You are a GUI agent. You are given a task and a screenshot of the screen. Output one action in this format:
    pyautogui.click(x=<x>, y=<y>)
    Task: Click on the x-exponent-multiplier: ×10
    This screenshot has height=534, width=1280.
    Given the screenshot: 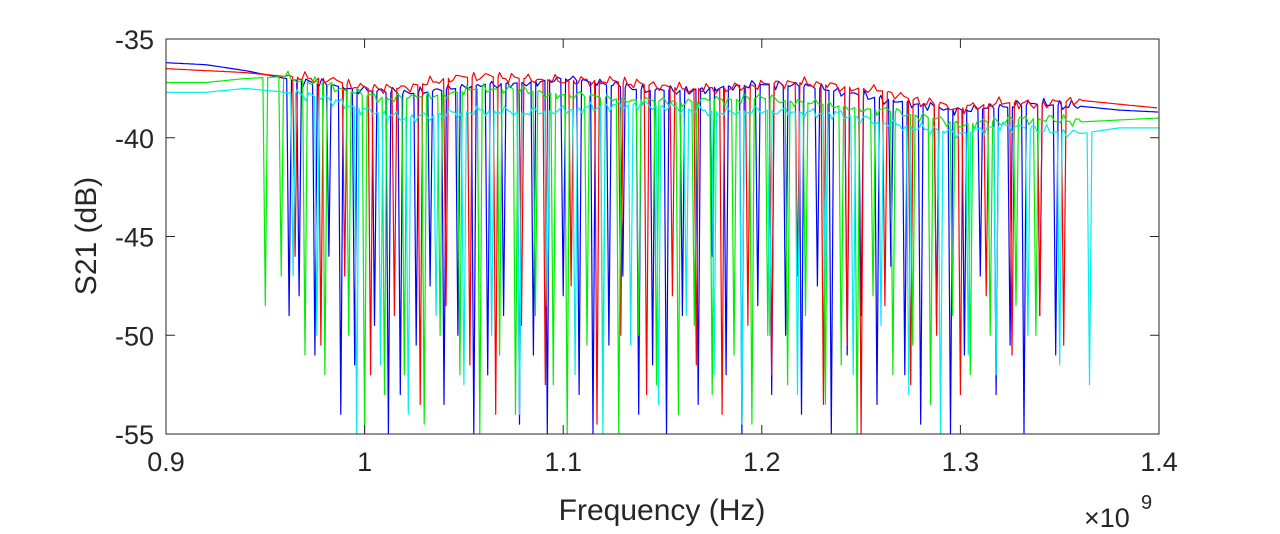 What is the action you would take?
    pyautogui.click(x=1107, y=518)
    